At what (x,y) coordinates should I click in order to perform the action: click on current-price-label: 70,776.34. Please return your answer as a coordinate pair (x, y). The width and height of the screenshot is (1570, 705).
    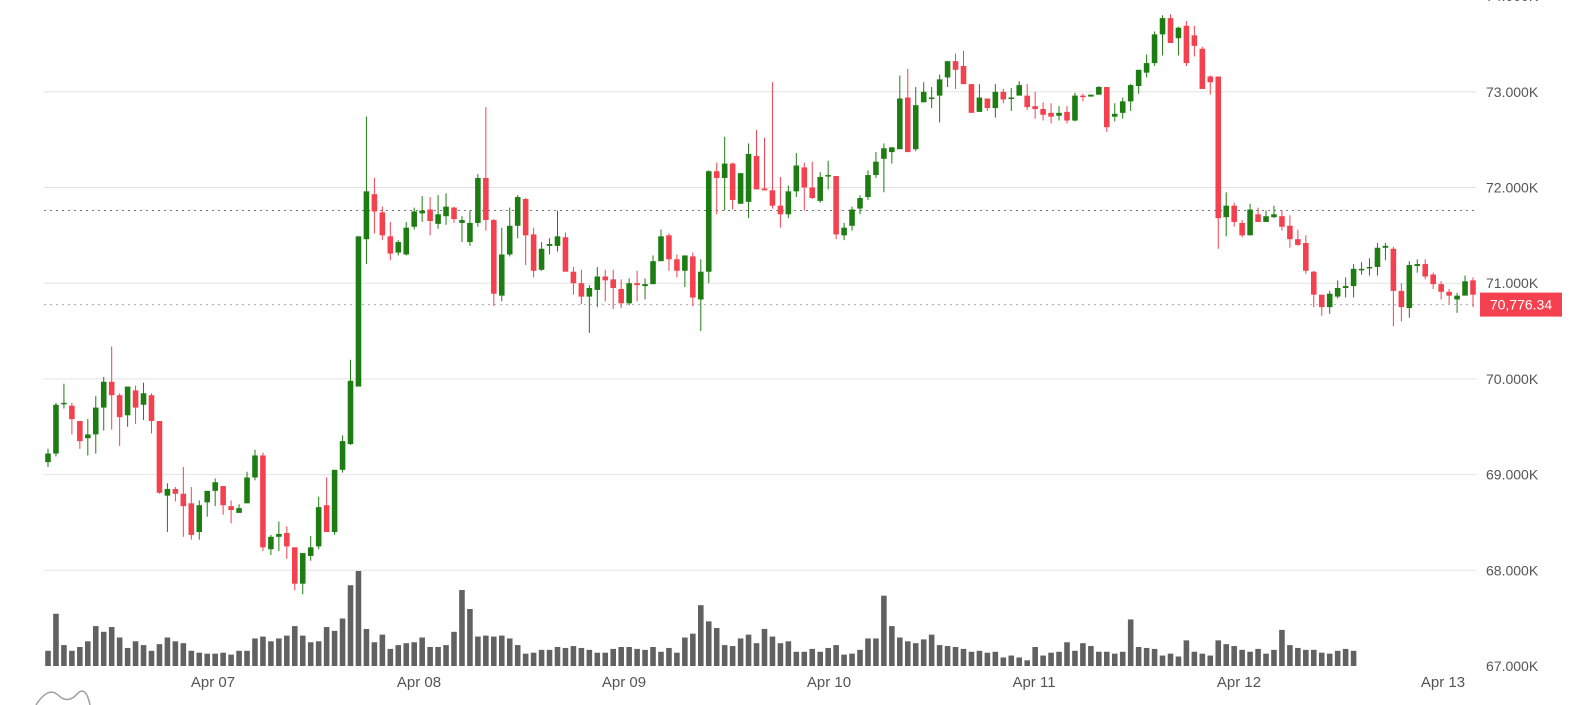
    Looking at the image, I should click on (1521, 305).